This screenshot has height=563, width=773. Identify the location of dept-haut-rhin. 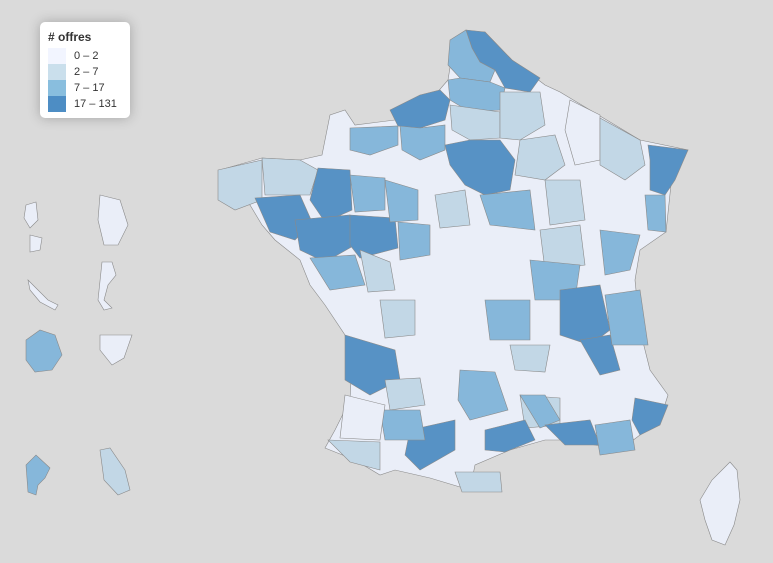
(655, 213).